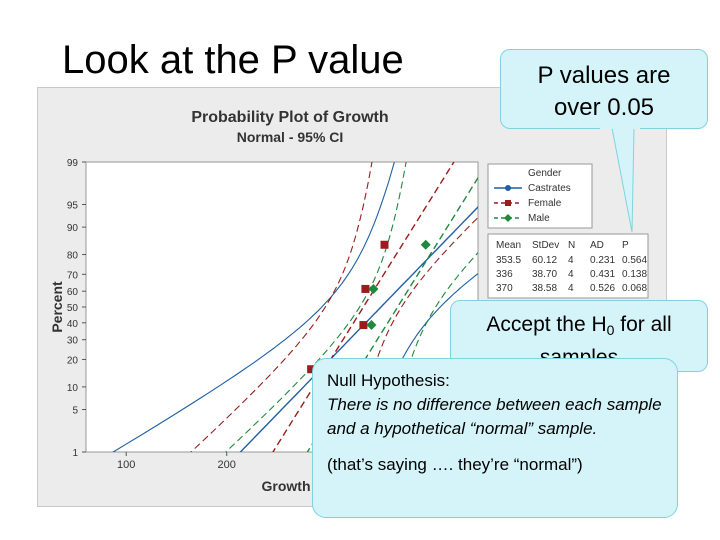 The height and width of the screenshot is (540, 720). What do you see at coordinates (610, 330) in the screenshot?
I see `accept-subscript: 0` at bounding box center [610, 330].